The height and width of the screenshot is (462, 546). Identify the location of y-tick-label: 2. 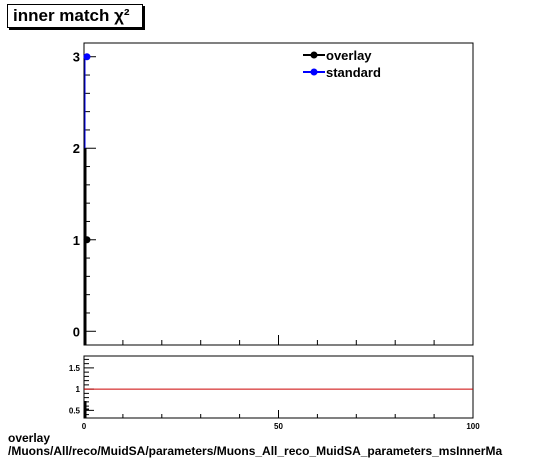
(76, 148).